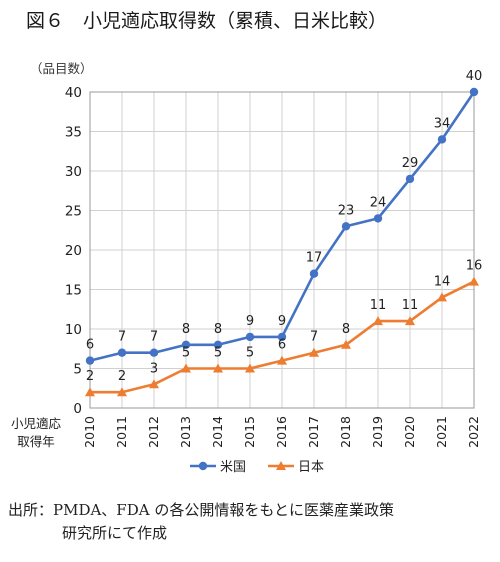  I want to click on data-label-1-2022: 16, so click(474, 266).